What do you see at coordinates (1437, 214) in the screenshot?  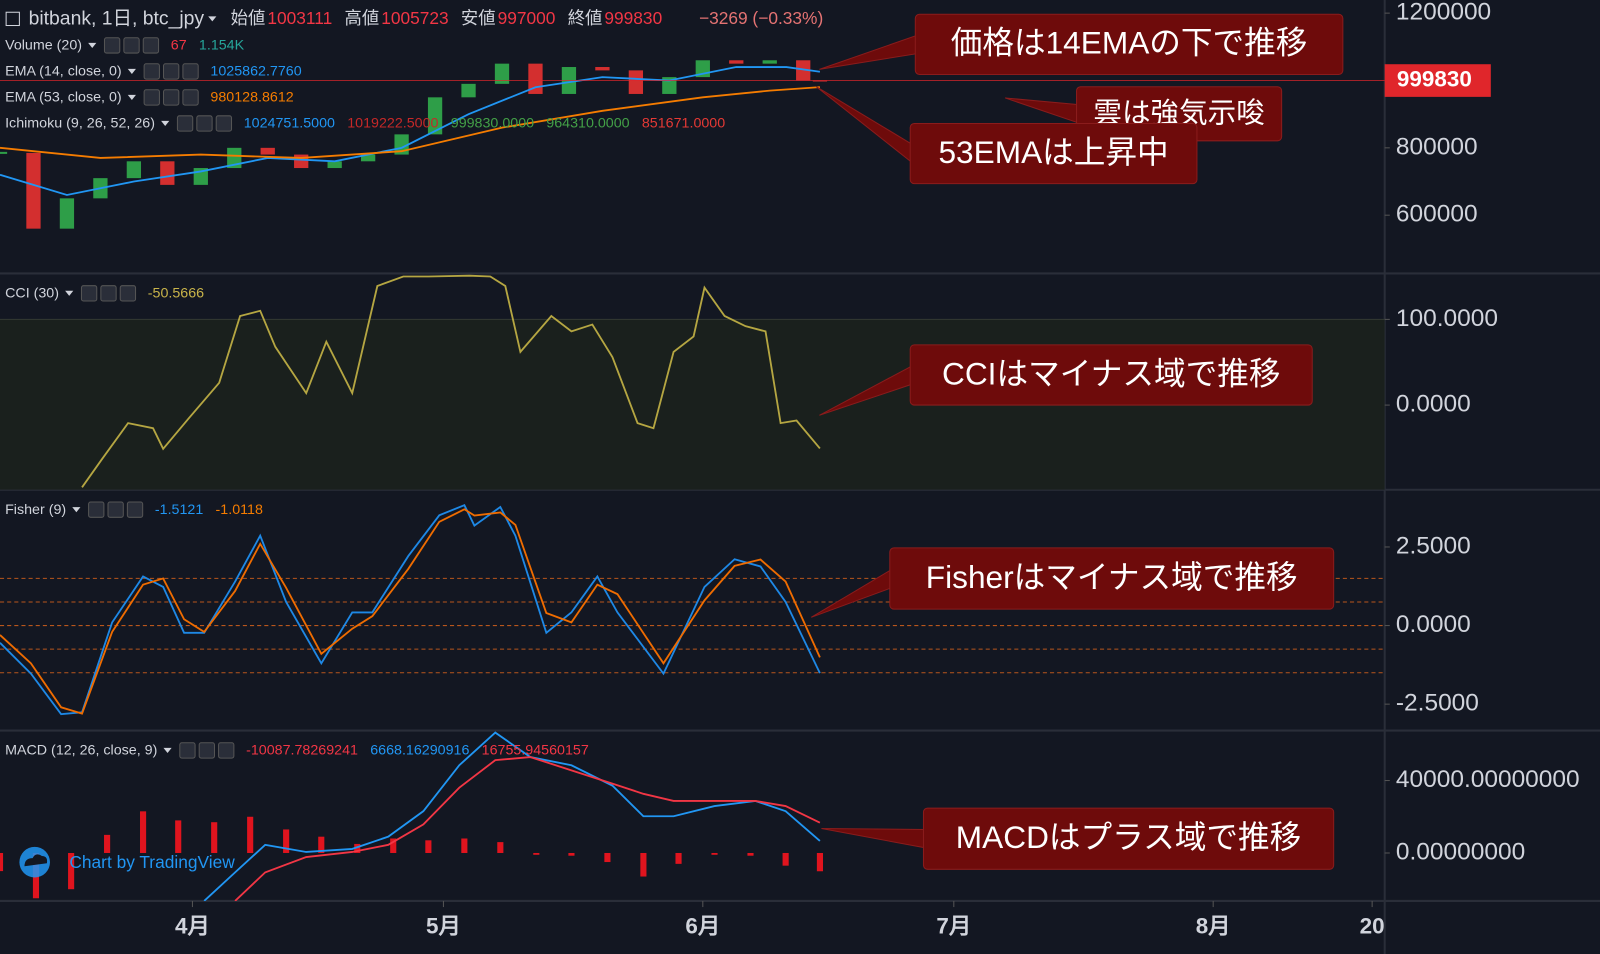 I see `y-tick-label: 600000` at bounding box center [1437, 214].